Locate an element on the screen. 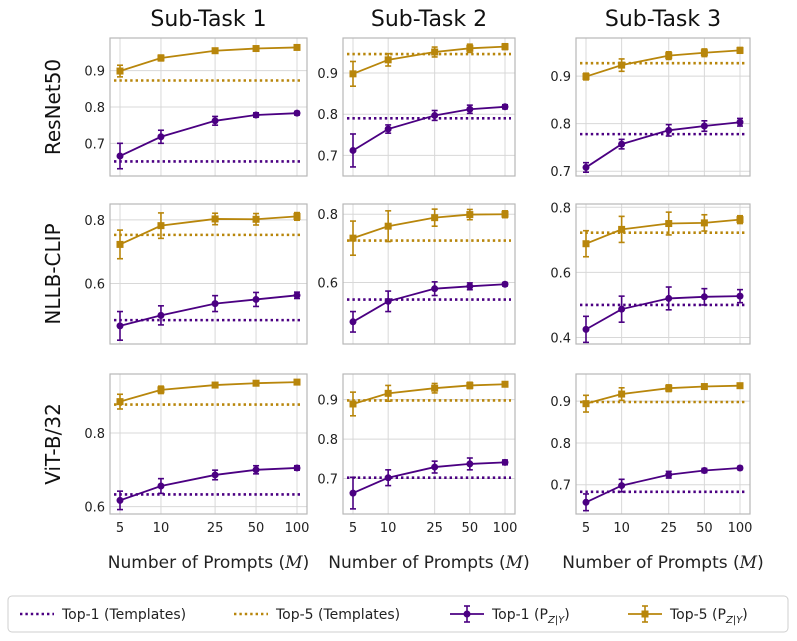 Image resolution: width=797 pixels, height=641 pixels. column-title-1: Sub-Task 1 is located at coordinates (208, 19).